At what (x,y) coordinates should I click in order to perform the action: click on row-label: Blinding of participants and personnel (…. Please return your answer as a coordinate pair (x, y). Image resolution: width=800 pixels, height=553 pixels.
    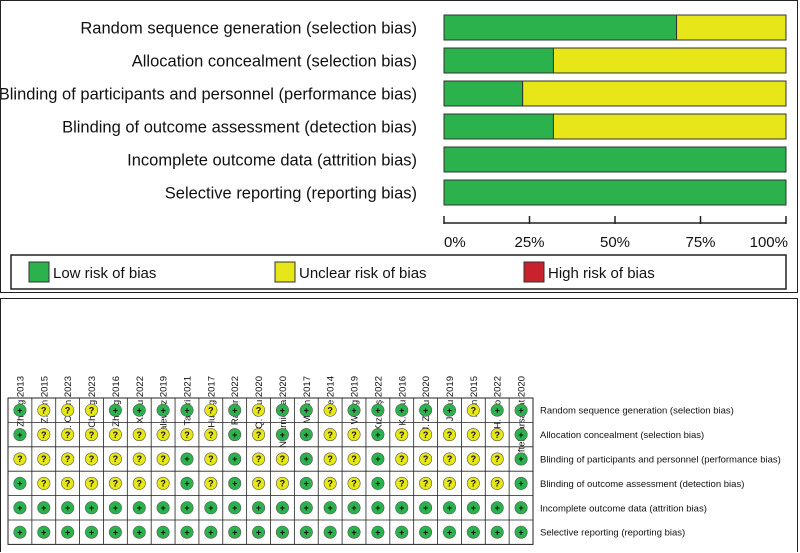
    Looking at the image, I should click on (660, 460).